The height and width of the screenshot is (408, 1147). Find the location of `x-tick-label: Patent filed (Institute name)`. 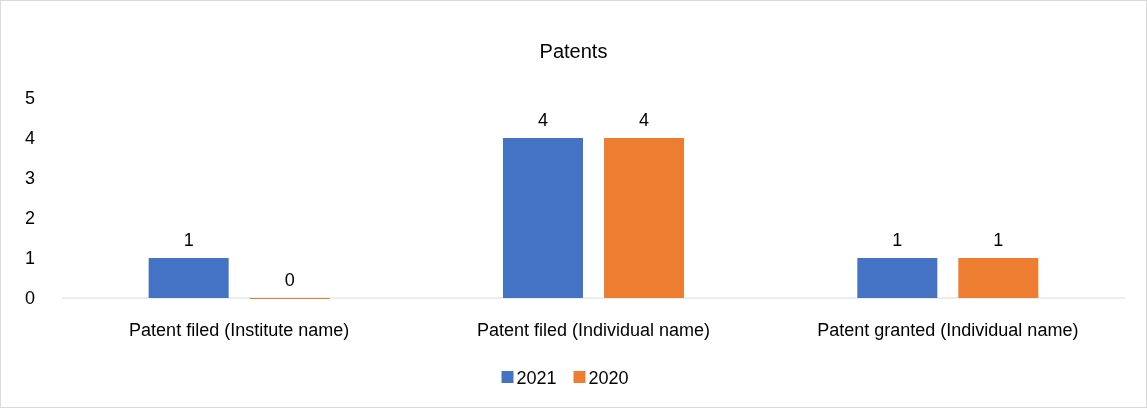

x-tick-label: Patent filed (Institute name) is located at coordinates (239, 330).